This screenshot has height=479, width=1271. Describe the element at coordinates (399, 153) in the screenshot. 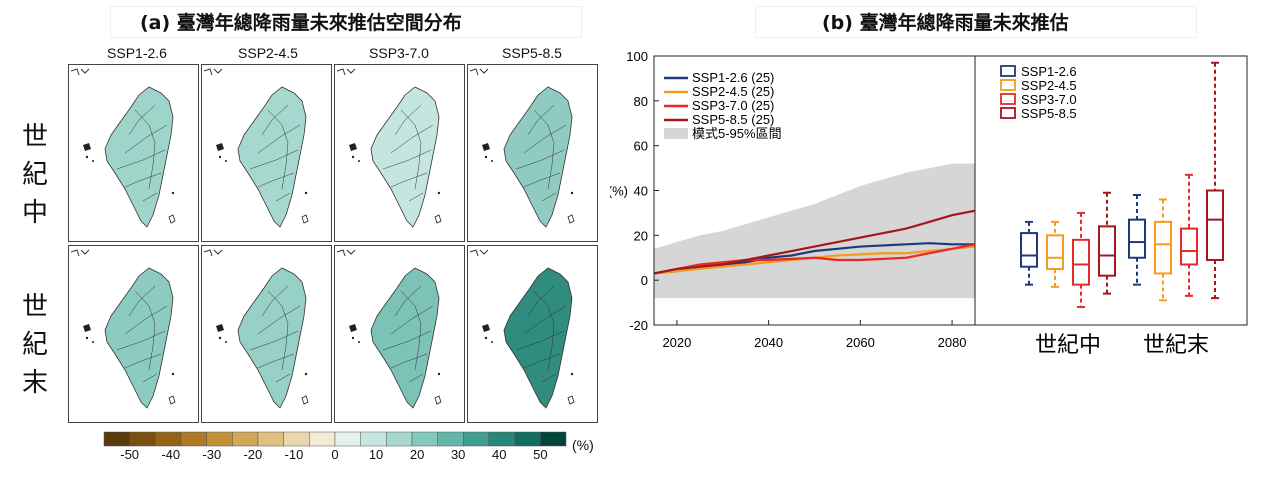

I see `map-mid-ssp370` at that location.